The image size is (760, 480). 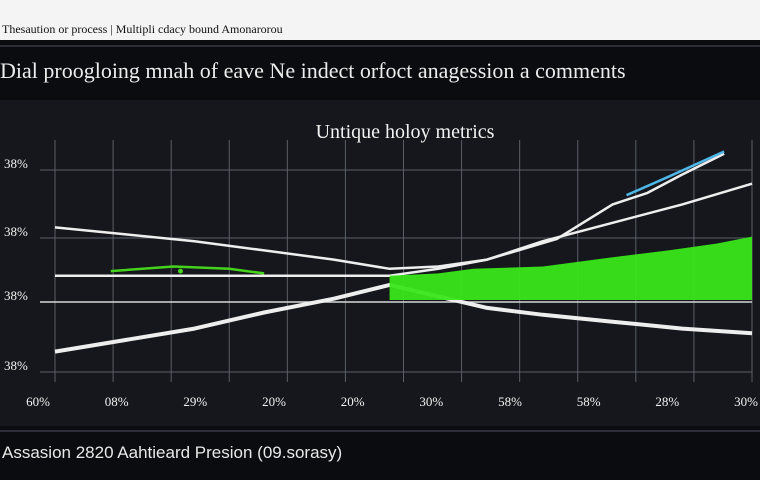 What do you see at coordinates (380, 431) in the screenshot?
I see `divider-bottom` at bounding box center [380, 431].